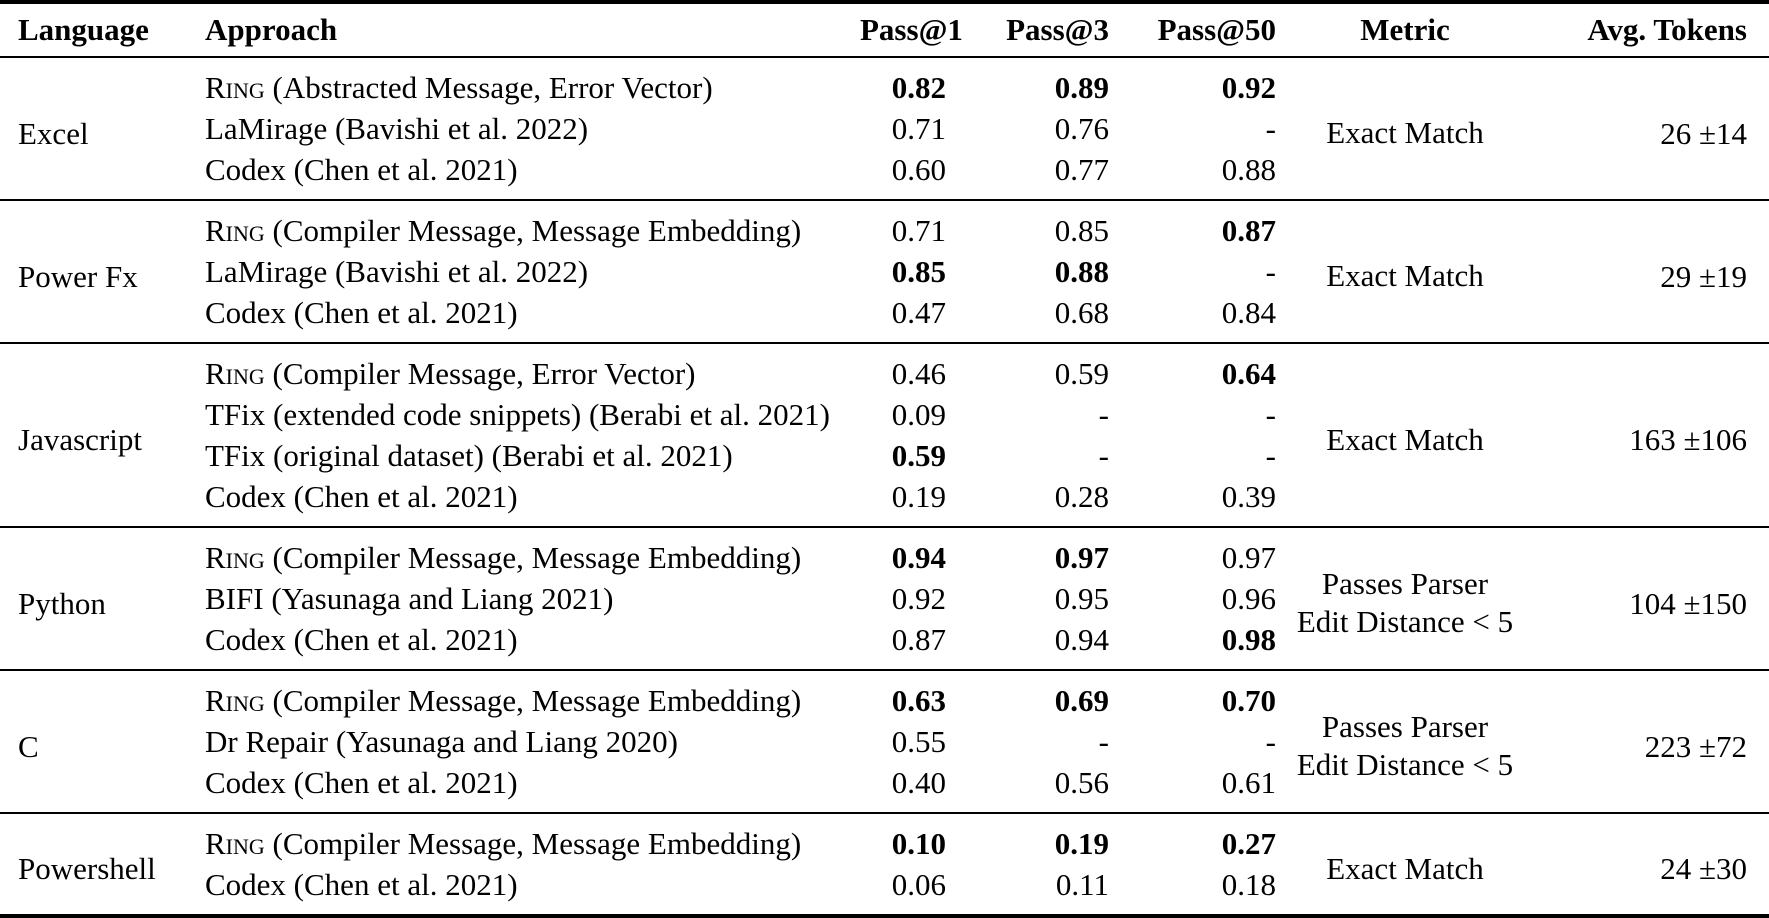 This screenshot has width=1769, height=918. What do you see at coordinates (28, 746) in the screenshot?
I see `language-cell: C` at bounding box center [28, 746].